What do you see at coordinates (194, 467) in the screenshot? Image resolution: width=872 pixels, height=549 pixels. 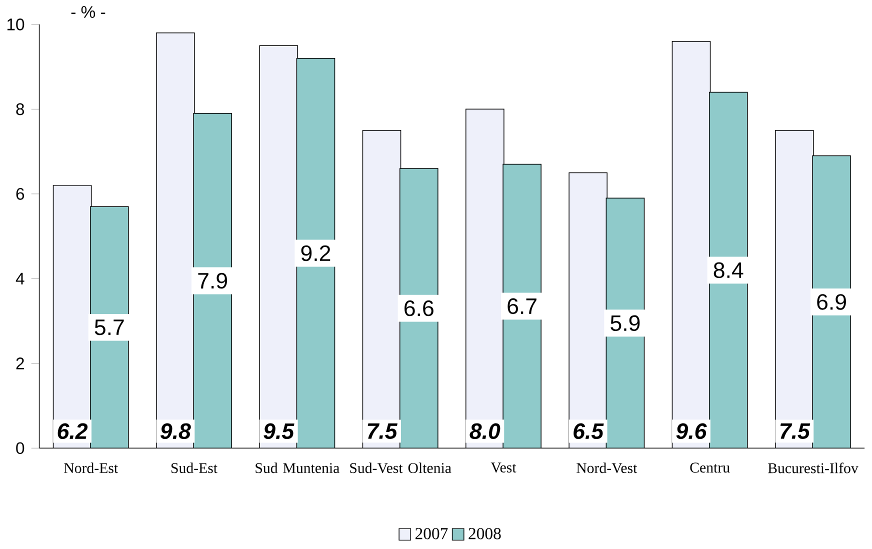 I see `x-tick-label: Sud-Est` at bounding box center [194, 467].